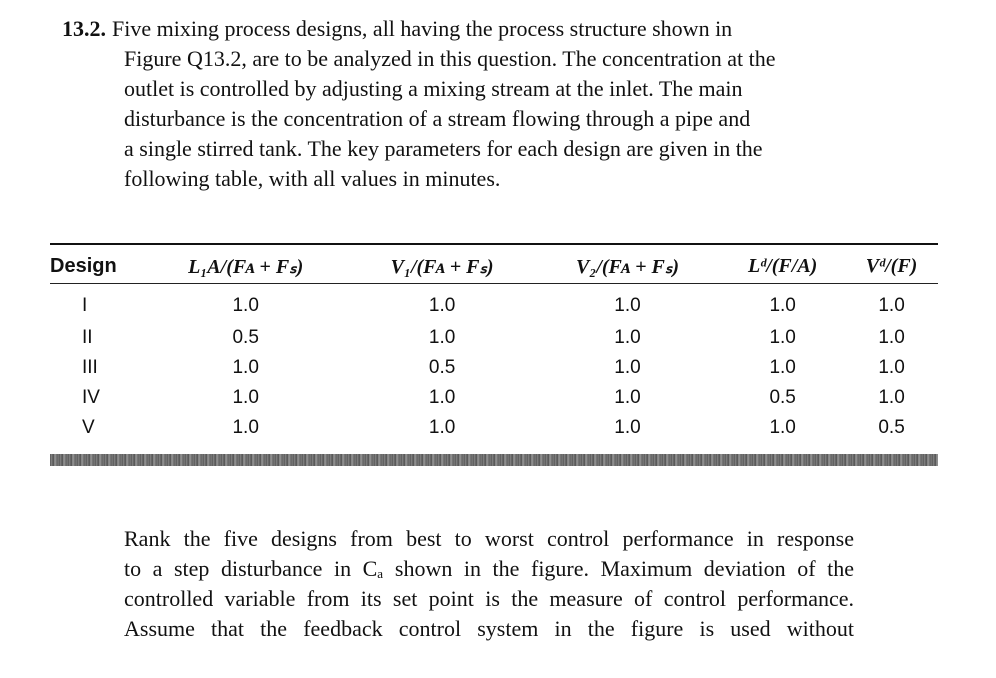 The image size is (996, 678). Describe the element at coordinates (83, 266) in the screenshot. I see `header-design: Design` at that location.